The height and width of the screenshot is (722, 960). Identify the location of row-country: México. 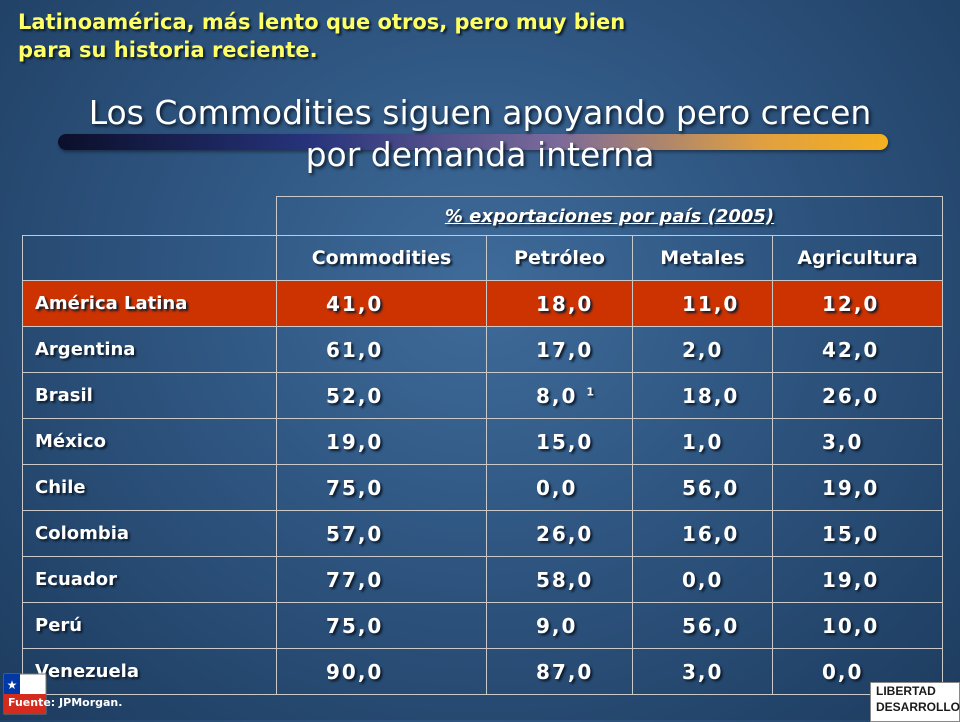
(149, 441).